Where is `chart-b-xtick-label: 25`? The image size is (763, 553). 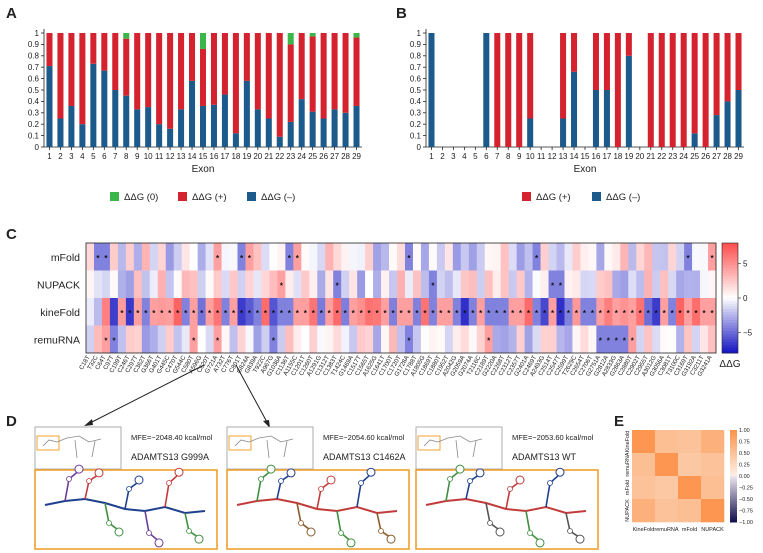 chart-b-xtick-label: 25 is located at coordinates (694, 156).